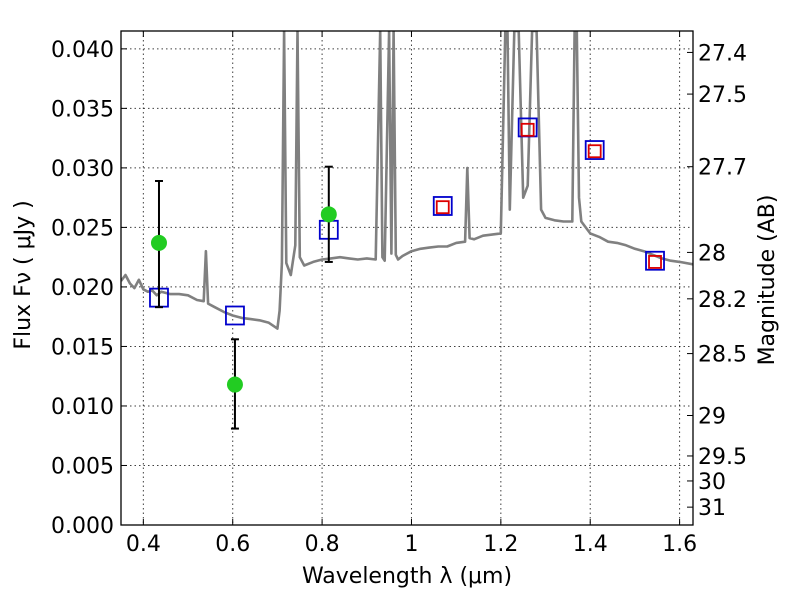 The image size is (800, 600). I want to click on y-tick-label: 0.040, so click(82, 50).